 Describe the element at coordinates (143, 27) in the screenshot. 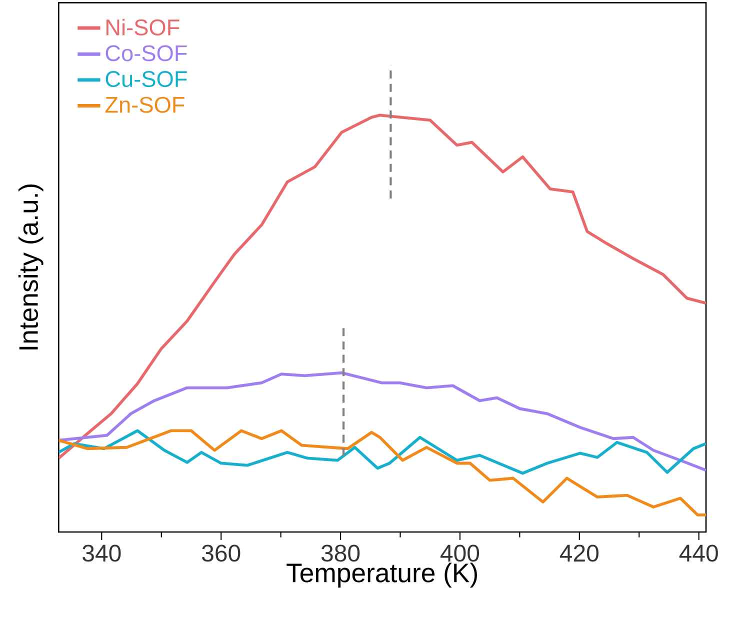

I see `legend-label: Ni-SOF` at that location.